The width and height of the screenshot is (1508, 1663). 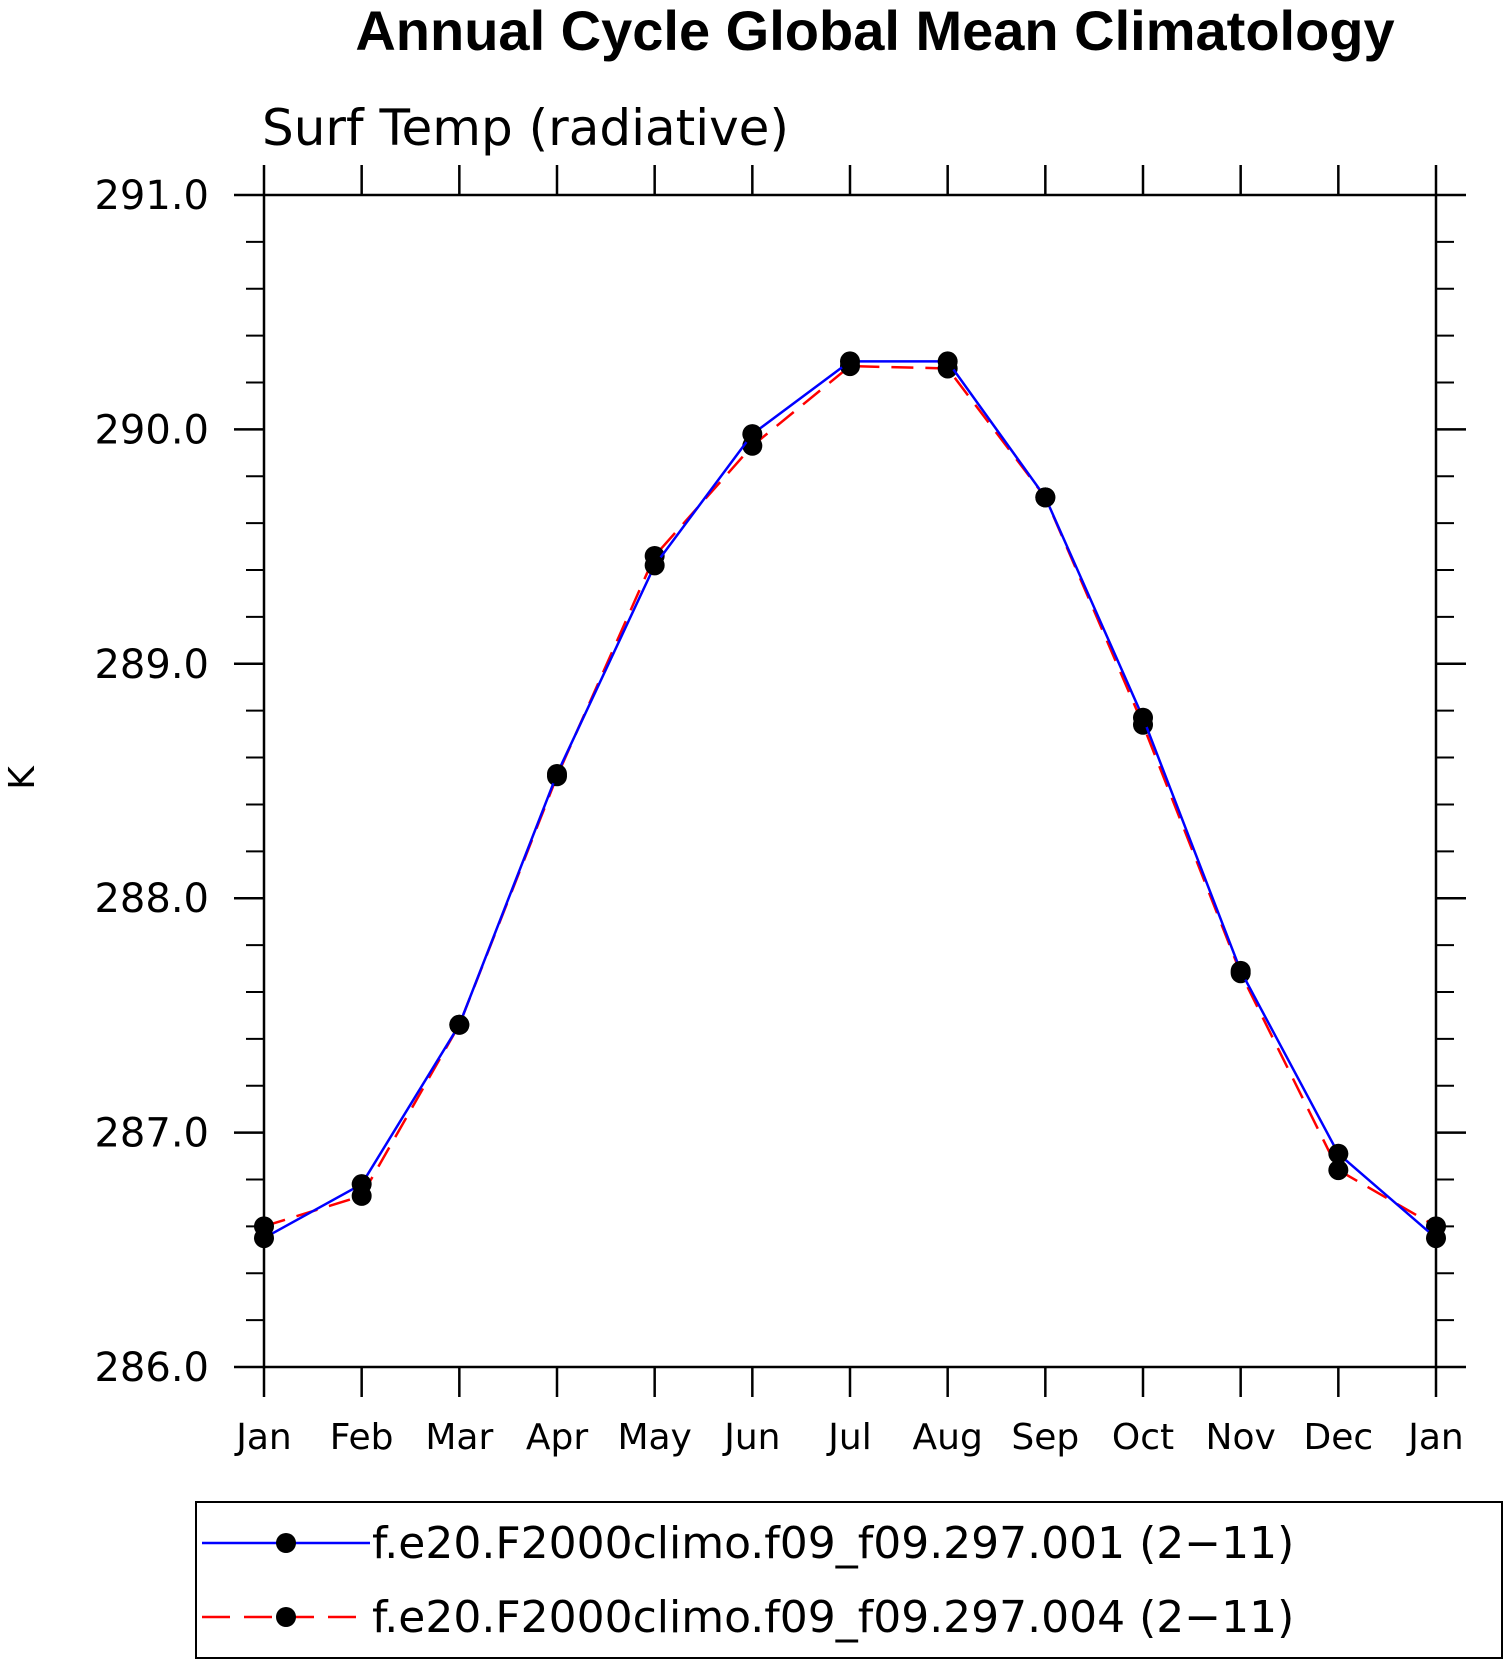 I want to click on y-tick-label: 290.0, so click(x=151, y=430).